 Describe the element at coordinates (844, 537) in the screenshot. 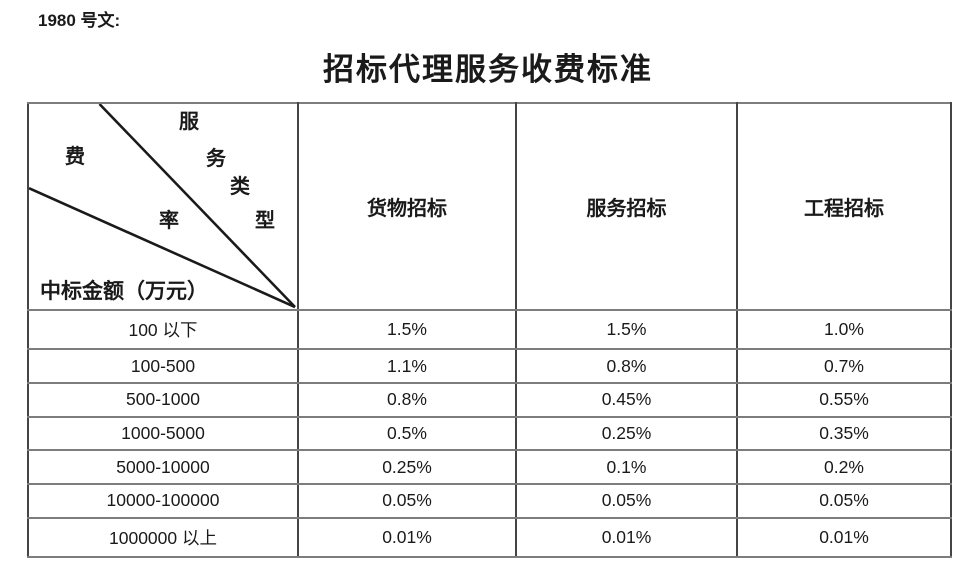

I see `cell-engineering: 0.01%` at that location.